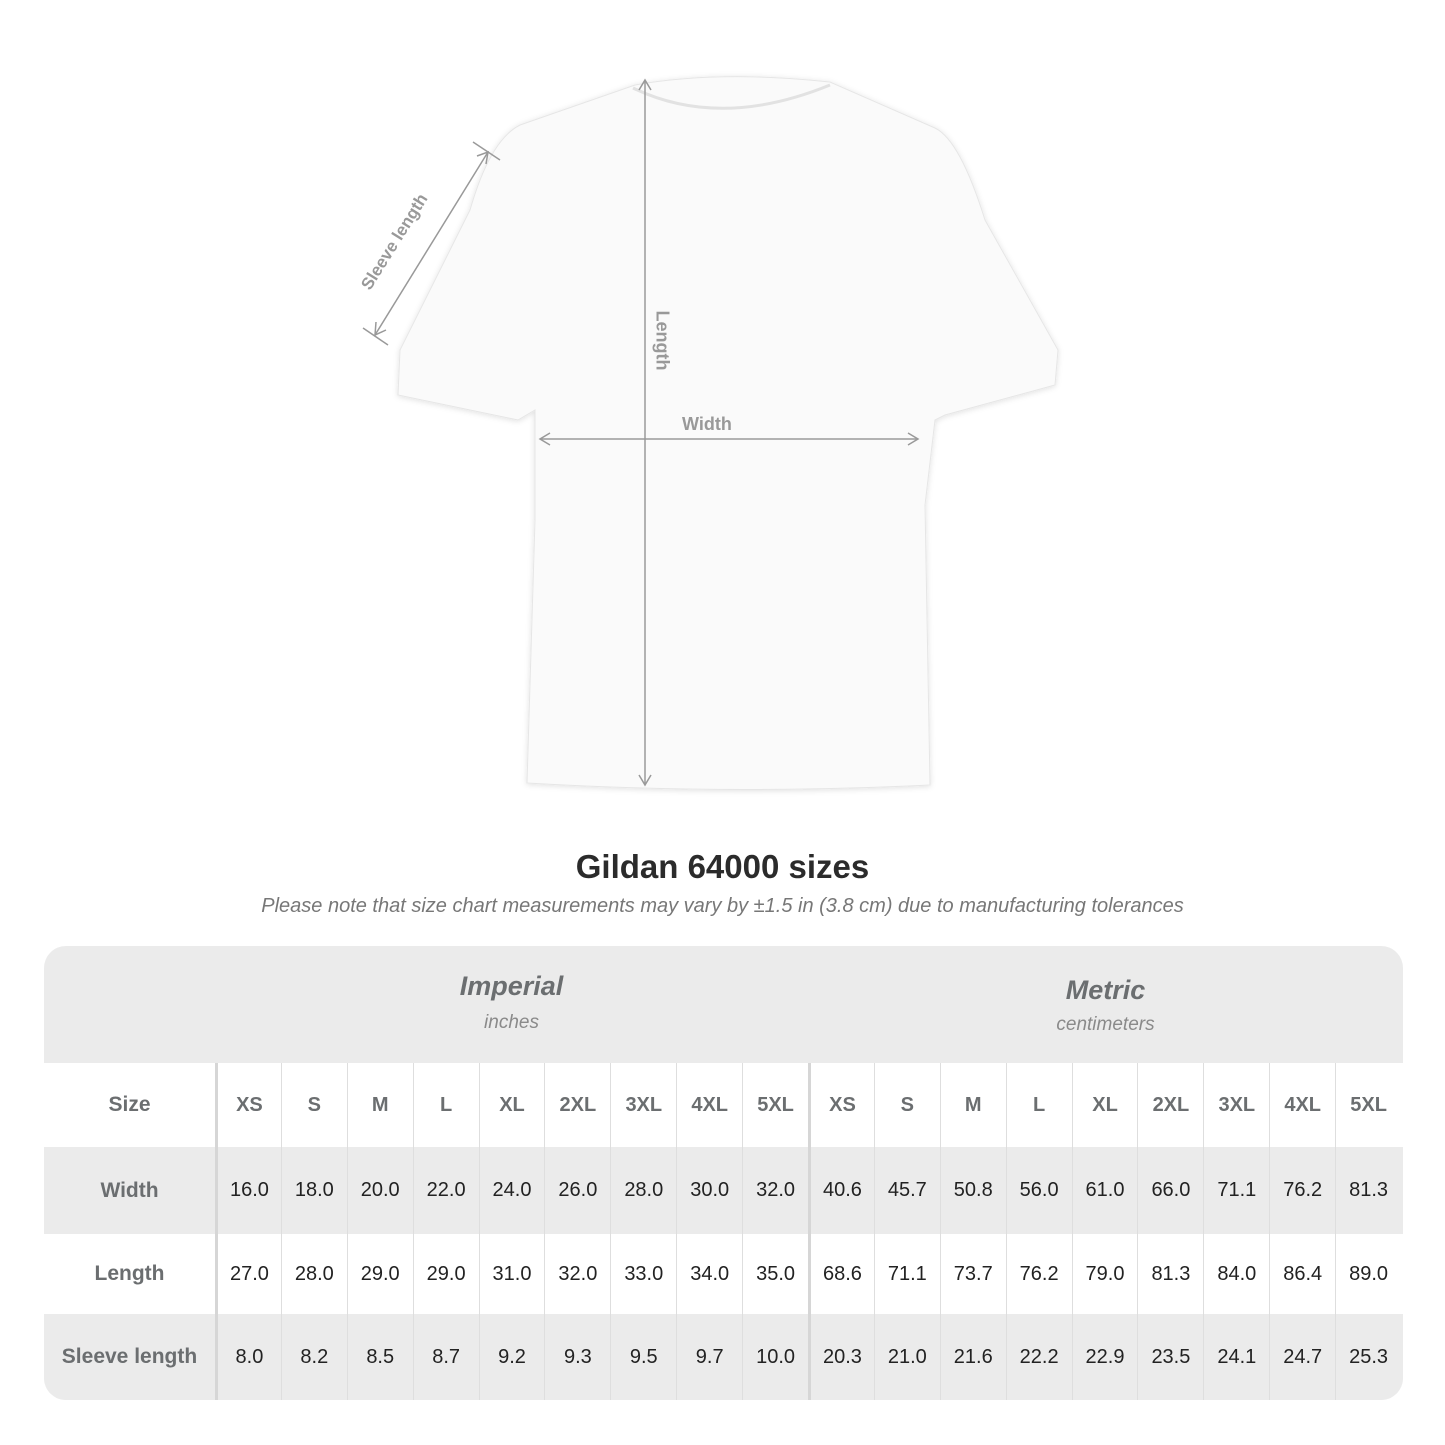  What do you see at coordinates (129, 1356) in the screenshot?
I see `row-label: Sleeve length` at bounding box center [129, 1356].